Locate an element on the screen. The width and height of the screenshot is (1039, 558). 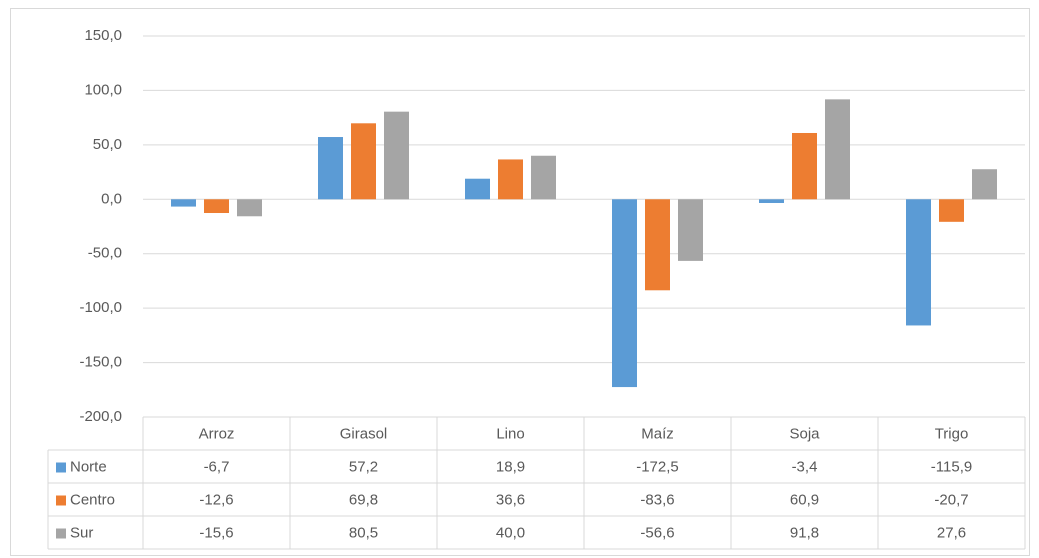
y-tick-label: 150,0 is located at coordinates (103, 35).